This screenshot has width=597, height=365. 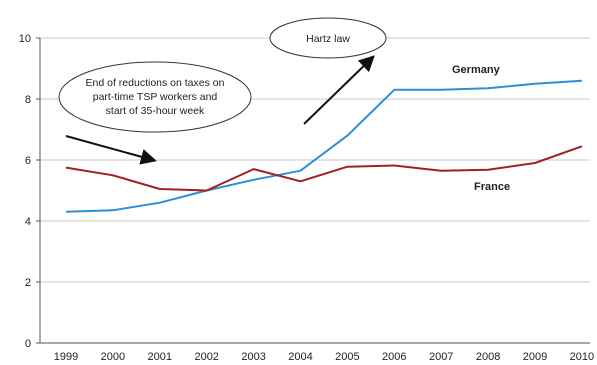 What do you see at coordinates (441, 357) in the screenshot?
I see `x-tick-label: 2007` at bounding box center [441, 357].